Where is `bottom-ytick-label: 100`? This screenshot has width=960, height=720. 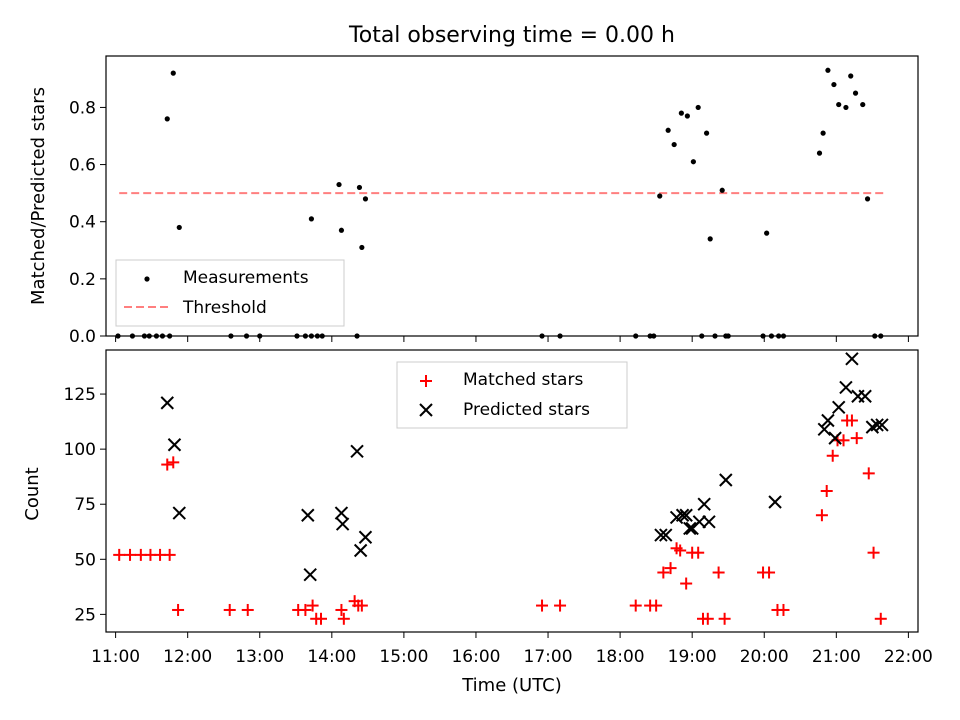
bottom-ytick-label: 100 is located at coordinates (80, 450).